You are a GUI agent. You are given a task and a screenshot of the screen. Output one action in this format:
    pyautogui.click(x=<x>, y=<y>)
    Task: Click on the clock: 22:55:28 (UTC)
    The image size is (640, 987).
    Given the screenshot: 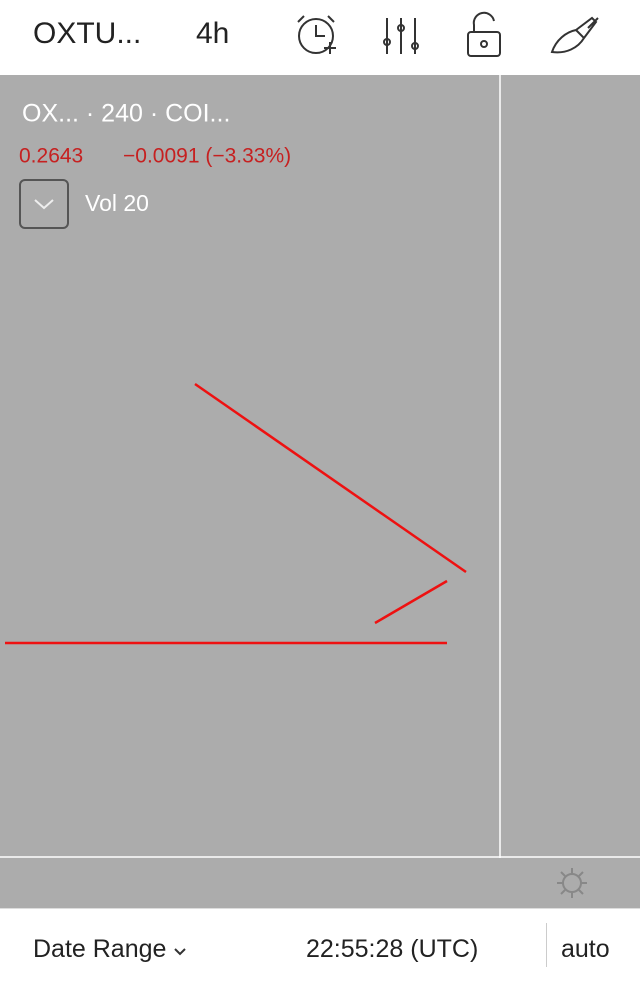 What is the action you would take?
    pyautogui.click(x=392, y=949)
    